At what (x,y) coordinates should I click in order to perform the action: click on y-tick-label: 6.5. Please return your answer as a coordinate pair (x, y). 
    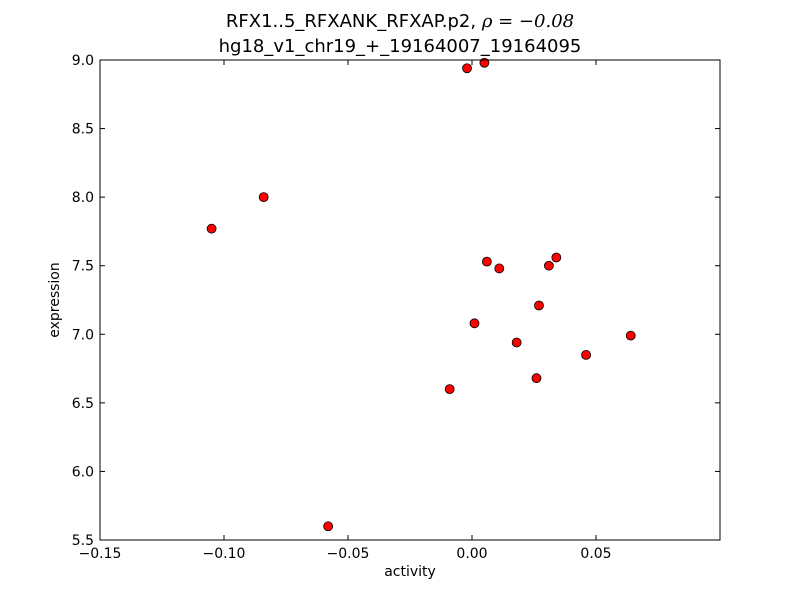
    Looking at the image, I should click on (83, 404).